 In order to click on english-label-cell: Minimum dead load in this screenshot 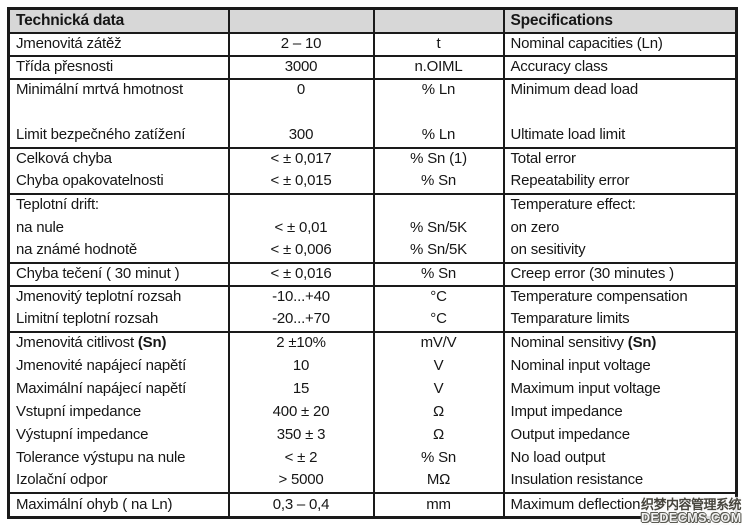, I will do `click(619, 89)`.